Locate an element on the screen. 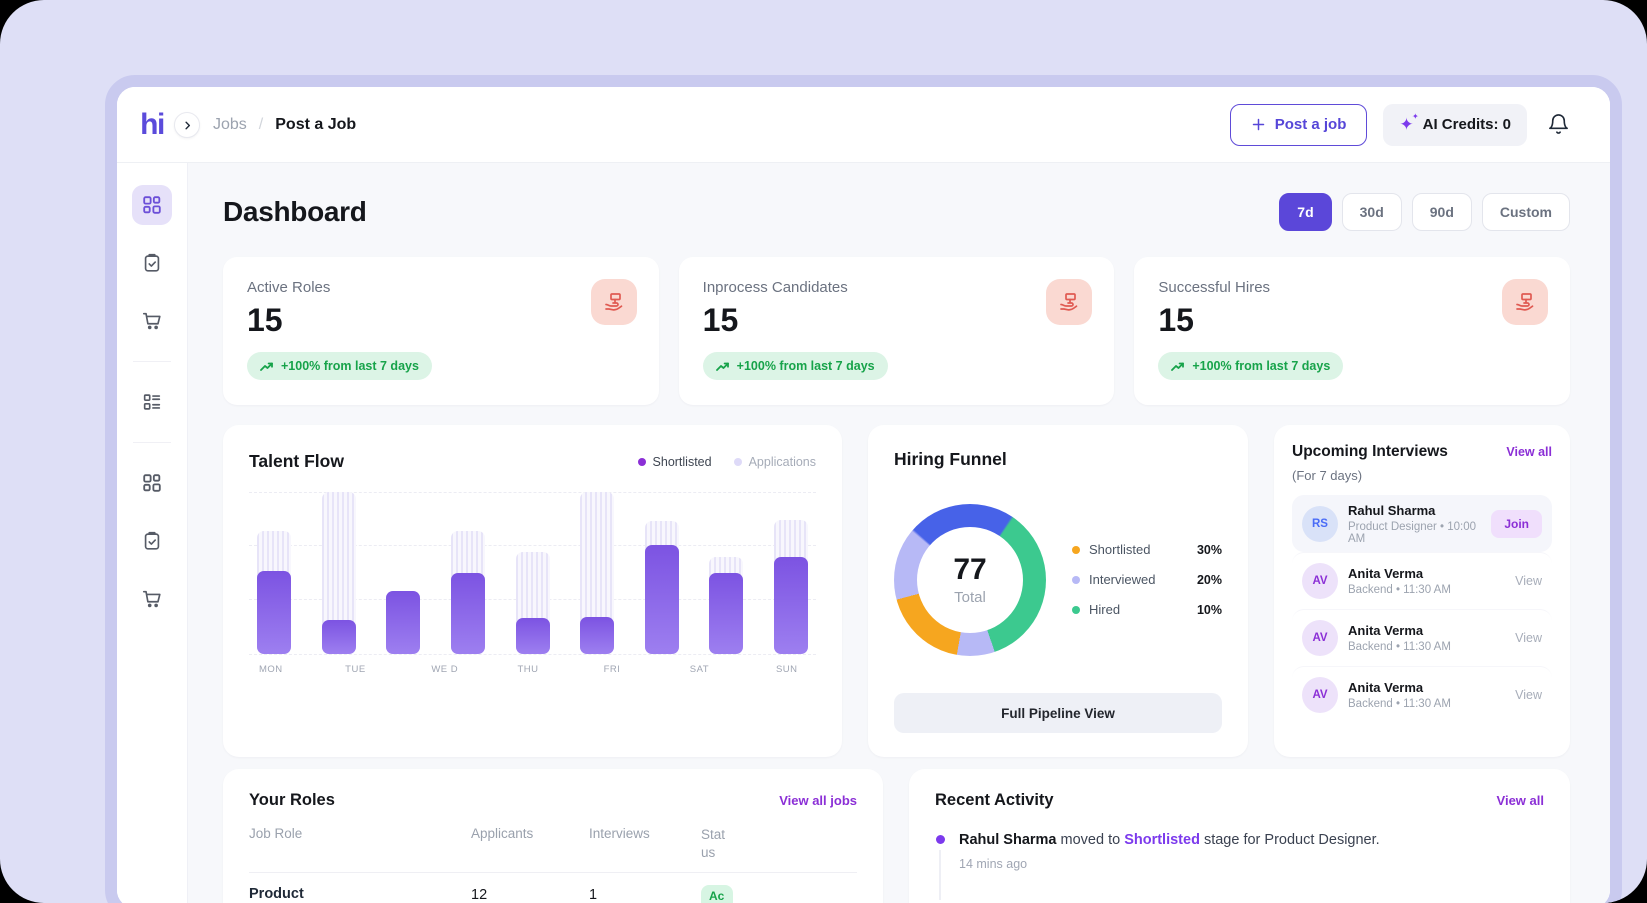 This screenshot has height=903, width=1647. interview-row: AV Anita Verma Backend • 11:30 AM View is located at coordinates (1422, 637).